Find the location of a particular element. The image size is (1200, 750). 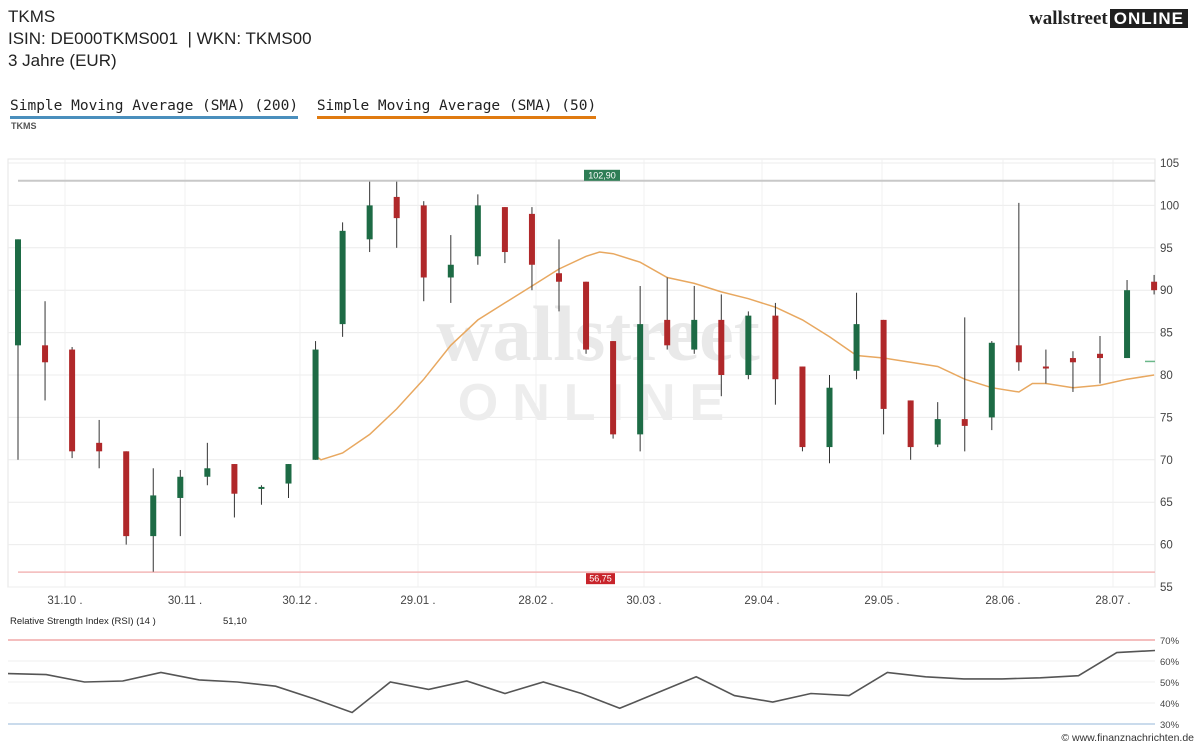

rsi-y-tick: 50% is located at coordinates (1170, 683).